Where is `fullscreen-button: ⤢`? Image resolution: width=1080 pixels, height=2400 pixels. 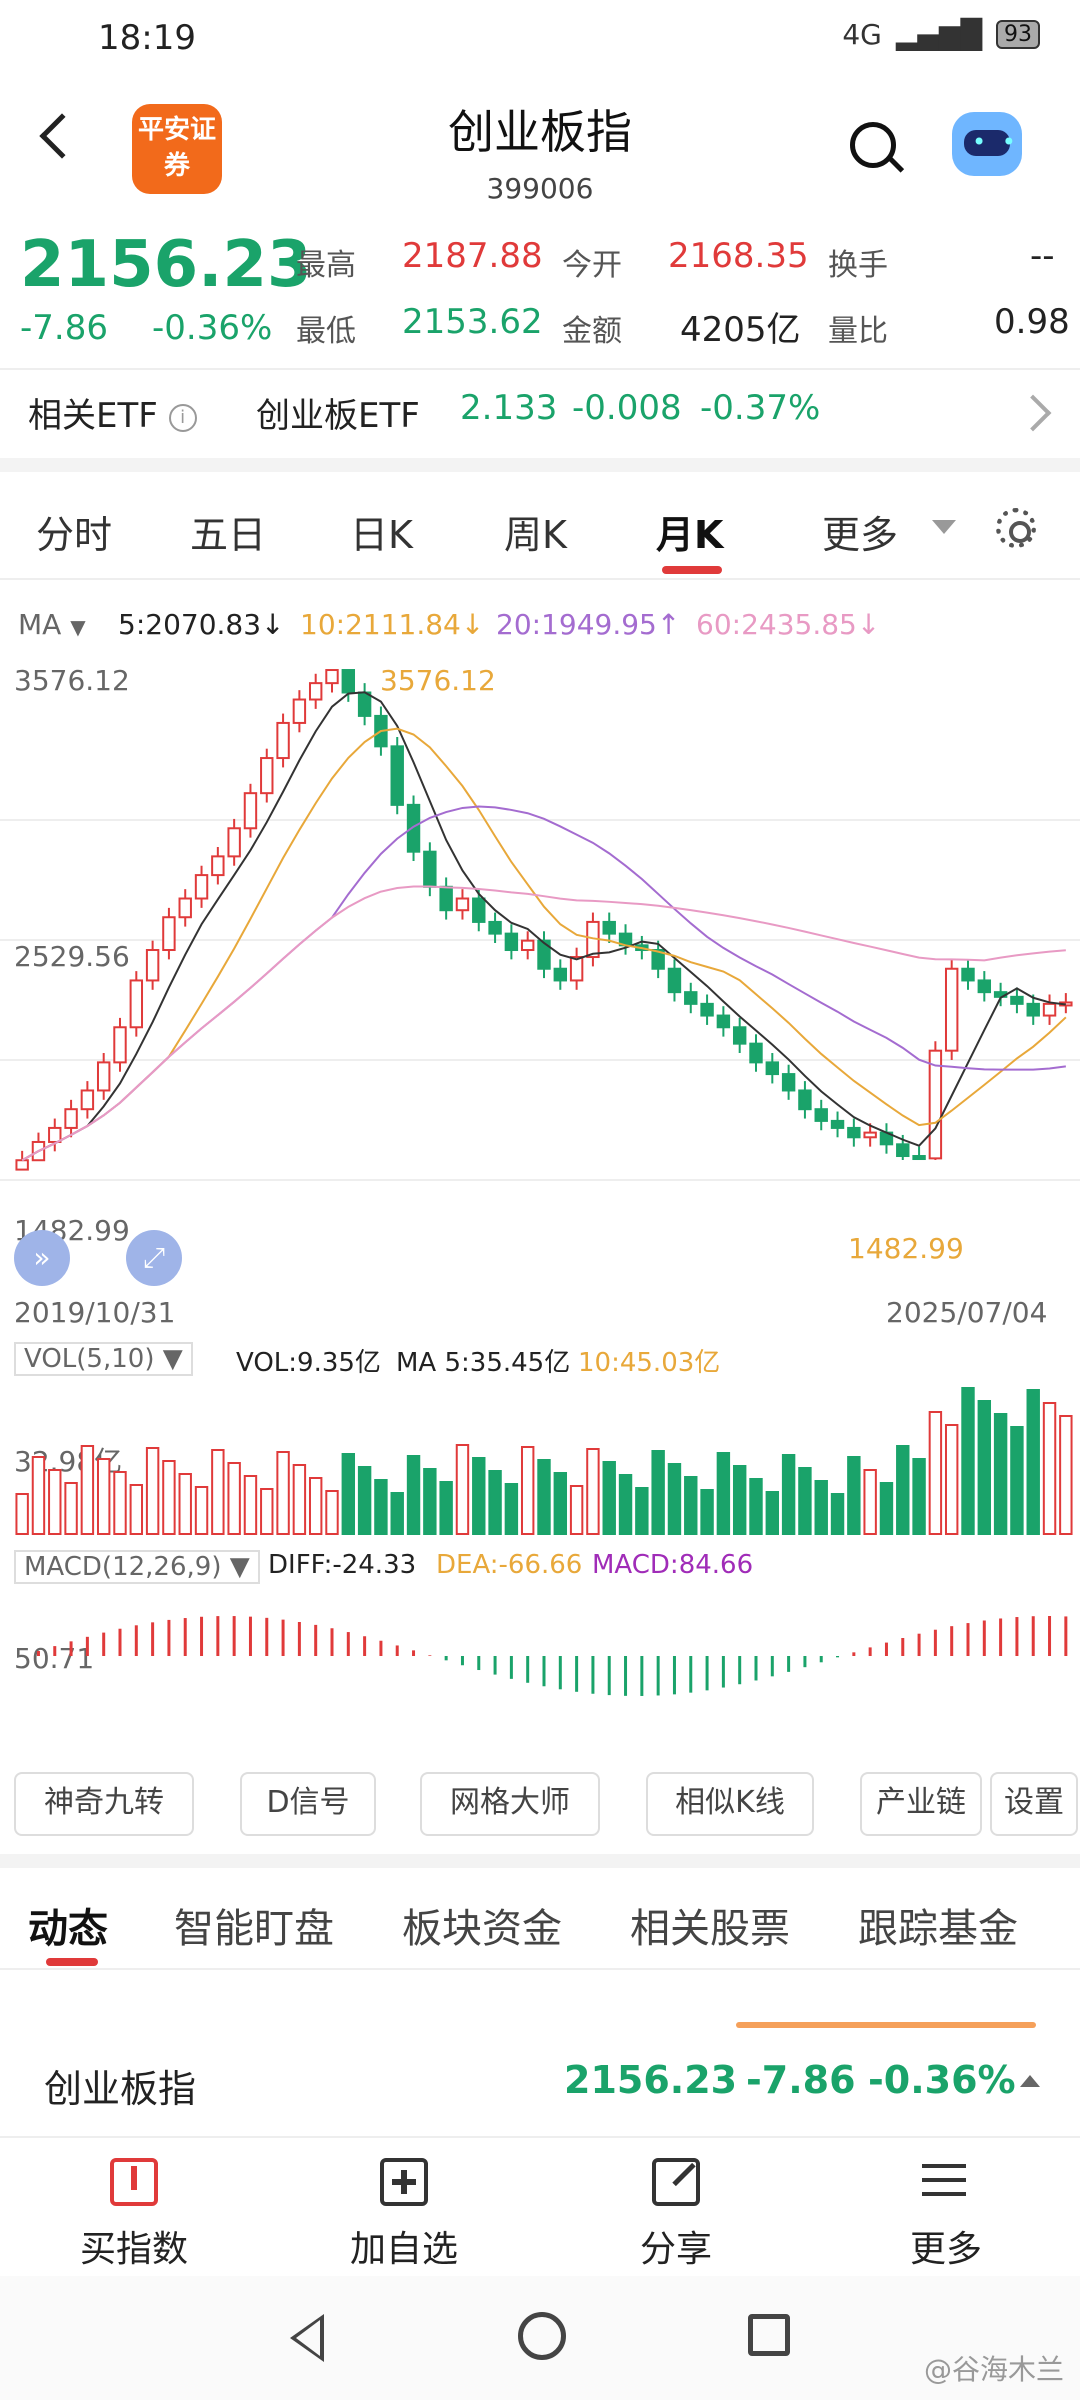
fullscreen-button: ⤢ is located at coordinates (154, 1258).